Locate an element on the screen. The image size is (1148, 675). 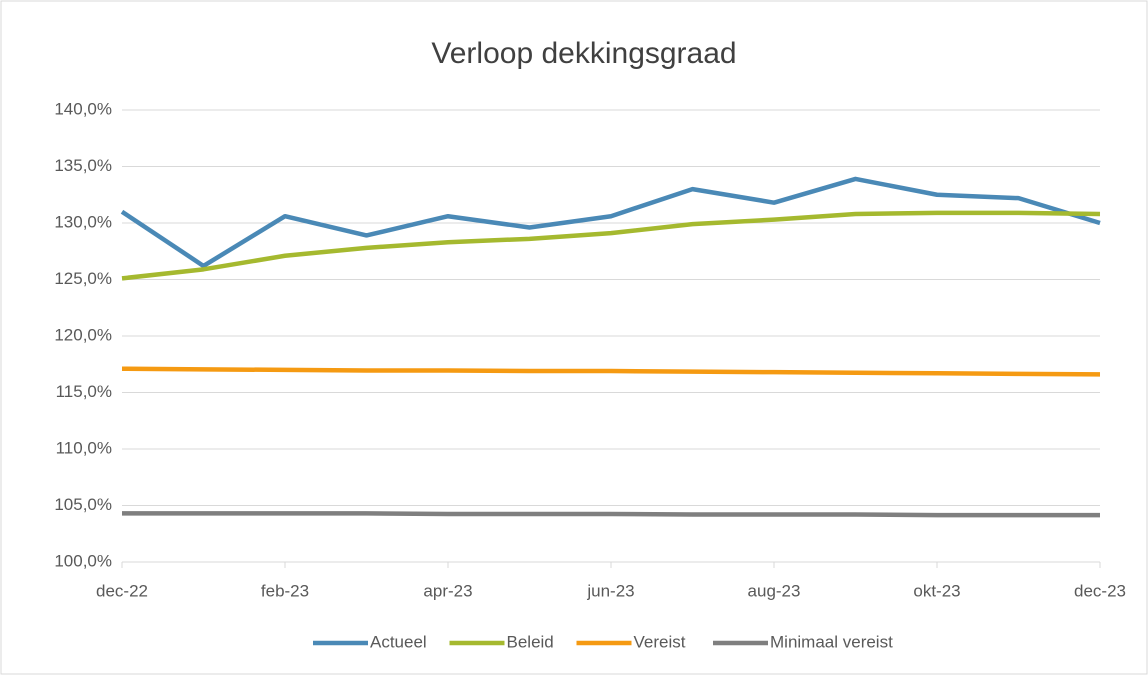
x-tick-label: dec-23 is located at coordinates (1100, 590).